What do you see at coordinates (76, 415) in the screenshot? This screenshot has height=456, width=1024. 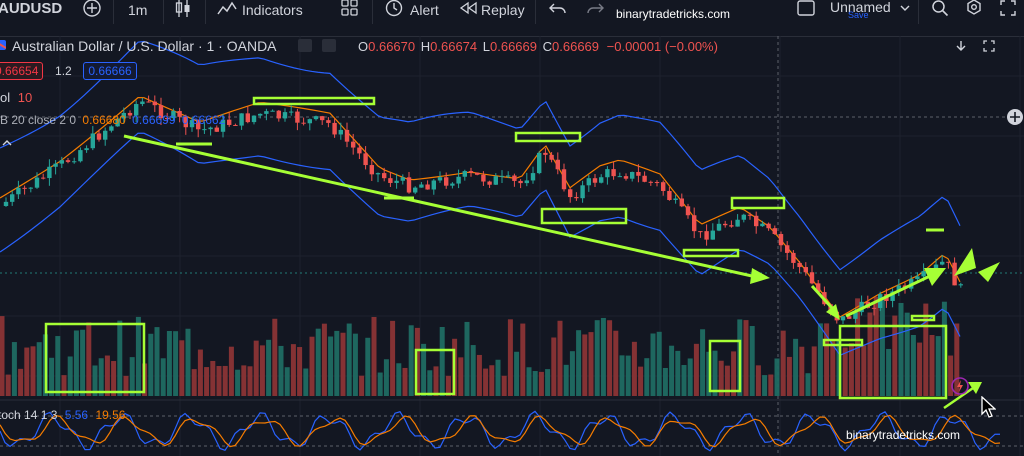 I see `stoch-k: 5.56` at bounding box center [76, 415].